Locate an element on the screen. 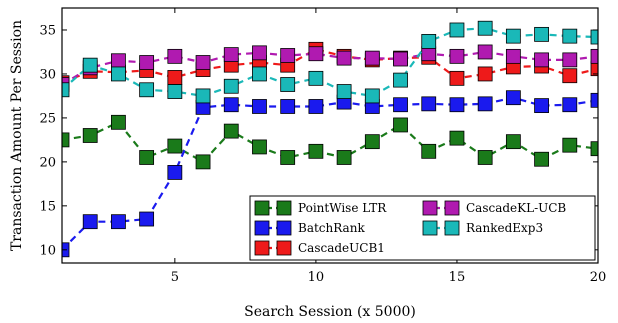 The width and height of the screenshot is (618, 323). y-axis-label: Transaction Amount Per Session is located at coordinates (17, 135).